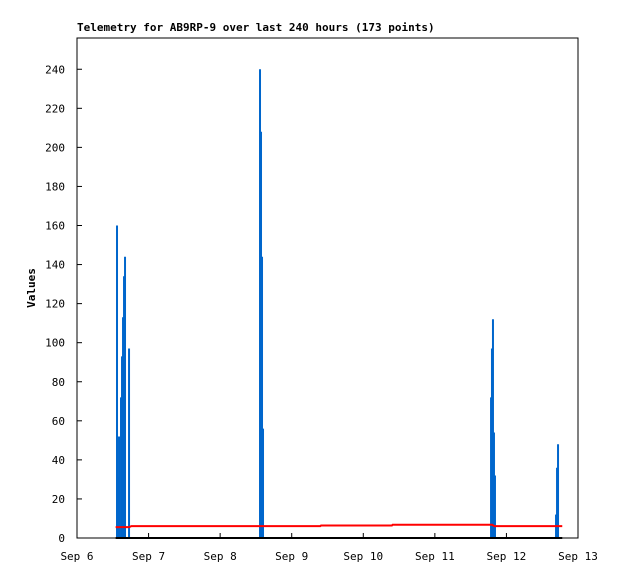 The width and height of the screenshot is (618, 579). I want to click on x-tick-label: Sep 7, so click(148, 556).